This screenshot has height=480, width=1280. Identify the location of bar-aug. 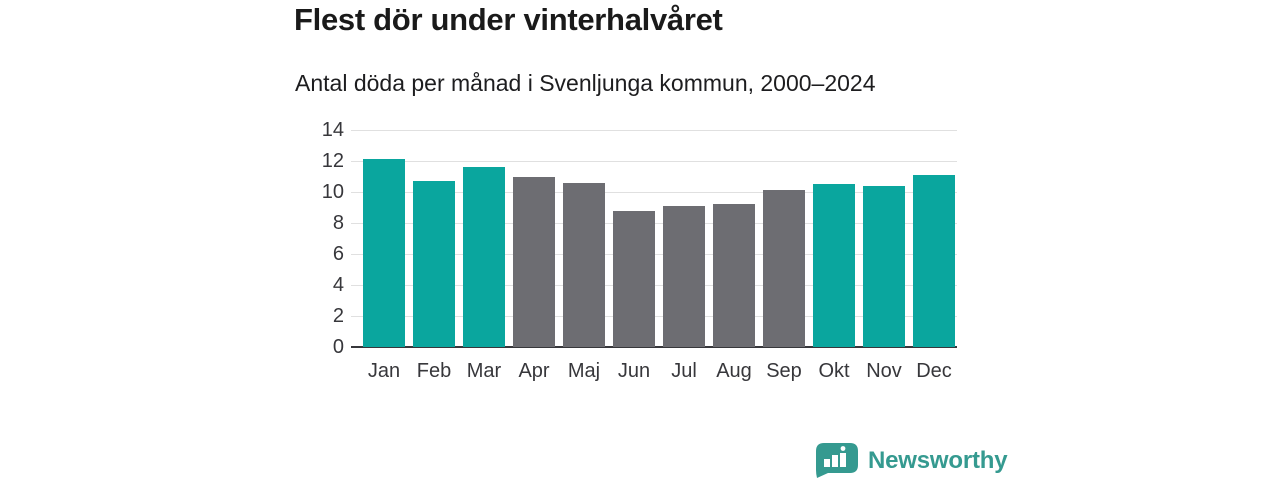
(734, 275).